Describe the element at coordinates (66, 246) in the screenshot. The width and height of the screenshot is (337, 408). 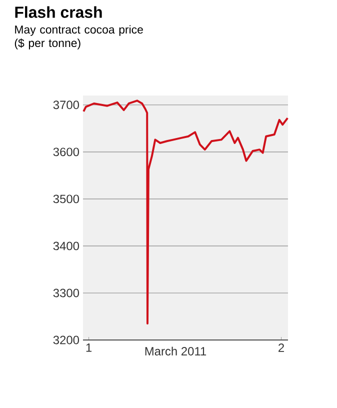
I see `y-tick-label: 3400` at that location.